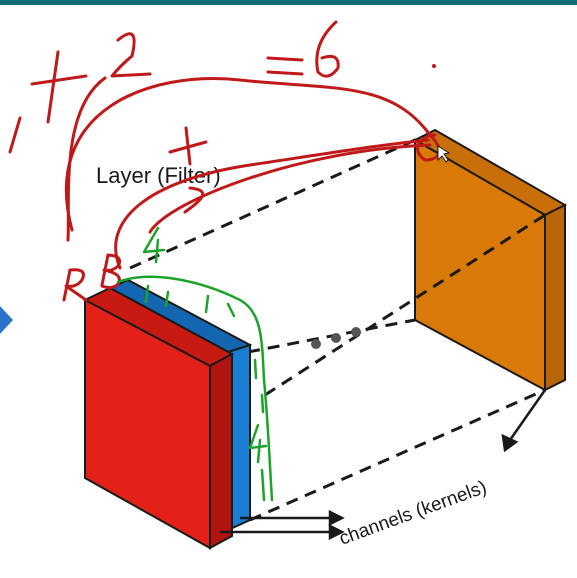 The image size is (577, 578). I want to click on channels-kernels-label: channels (kernels), so click(413, 513).